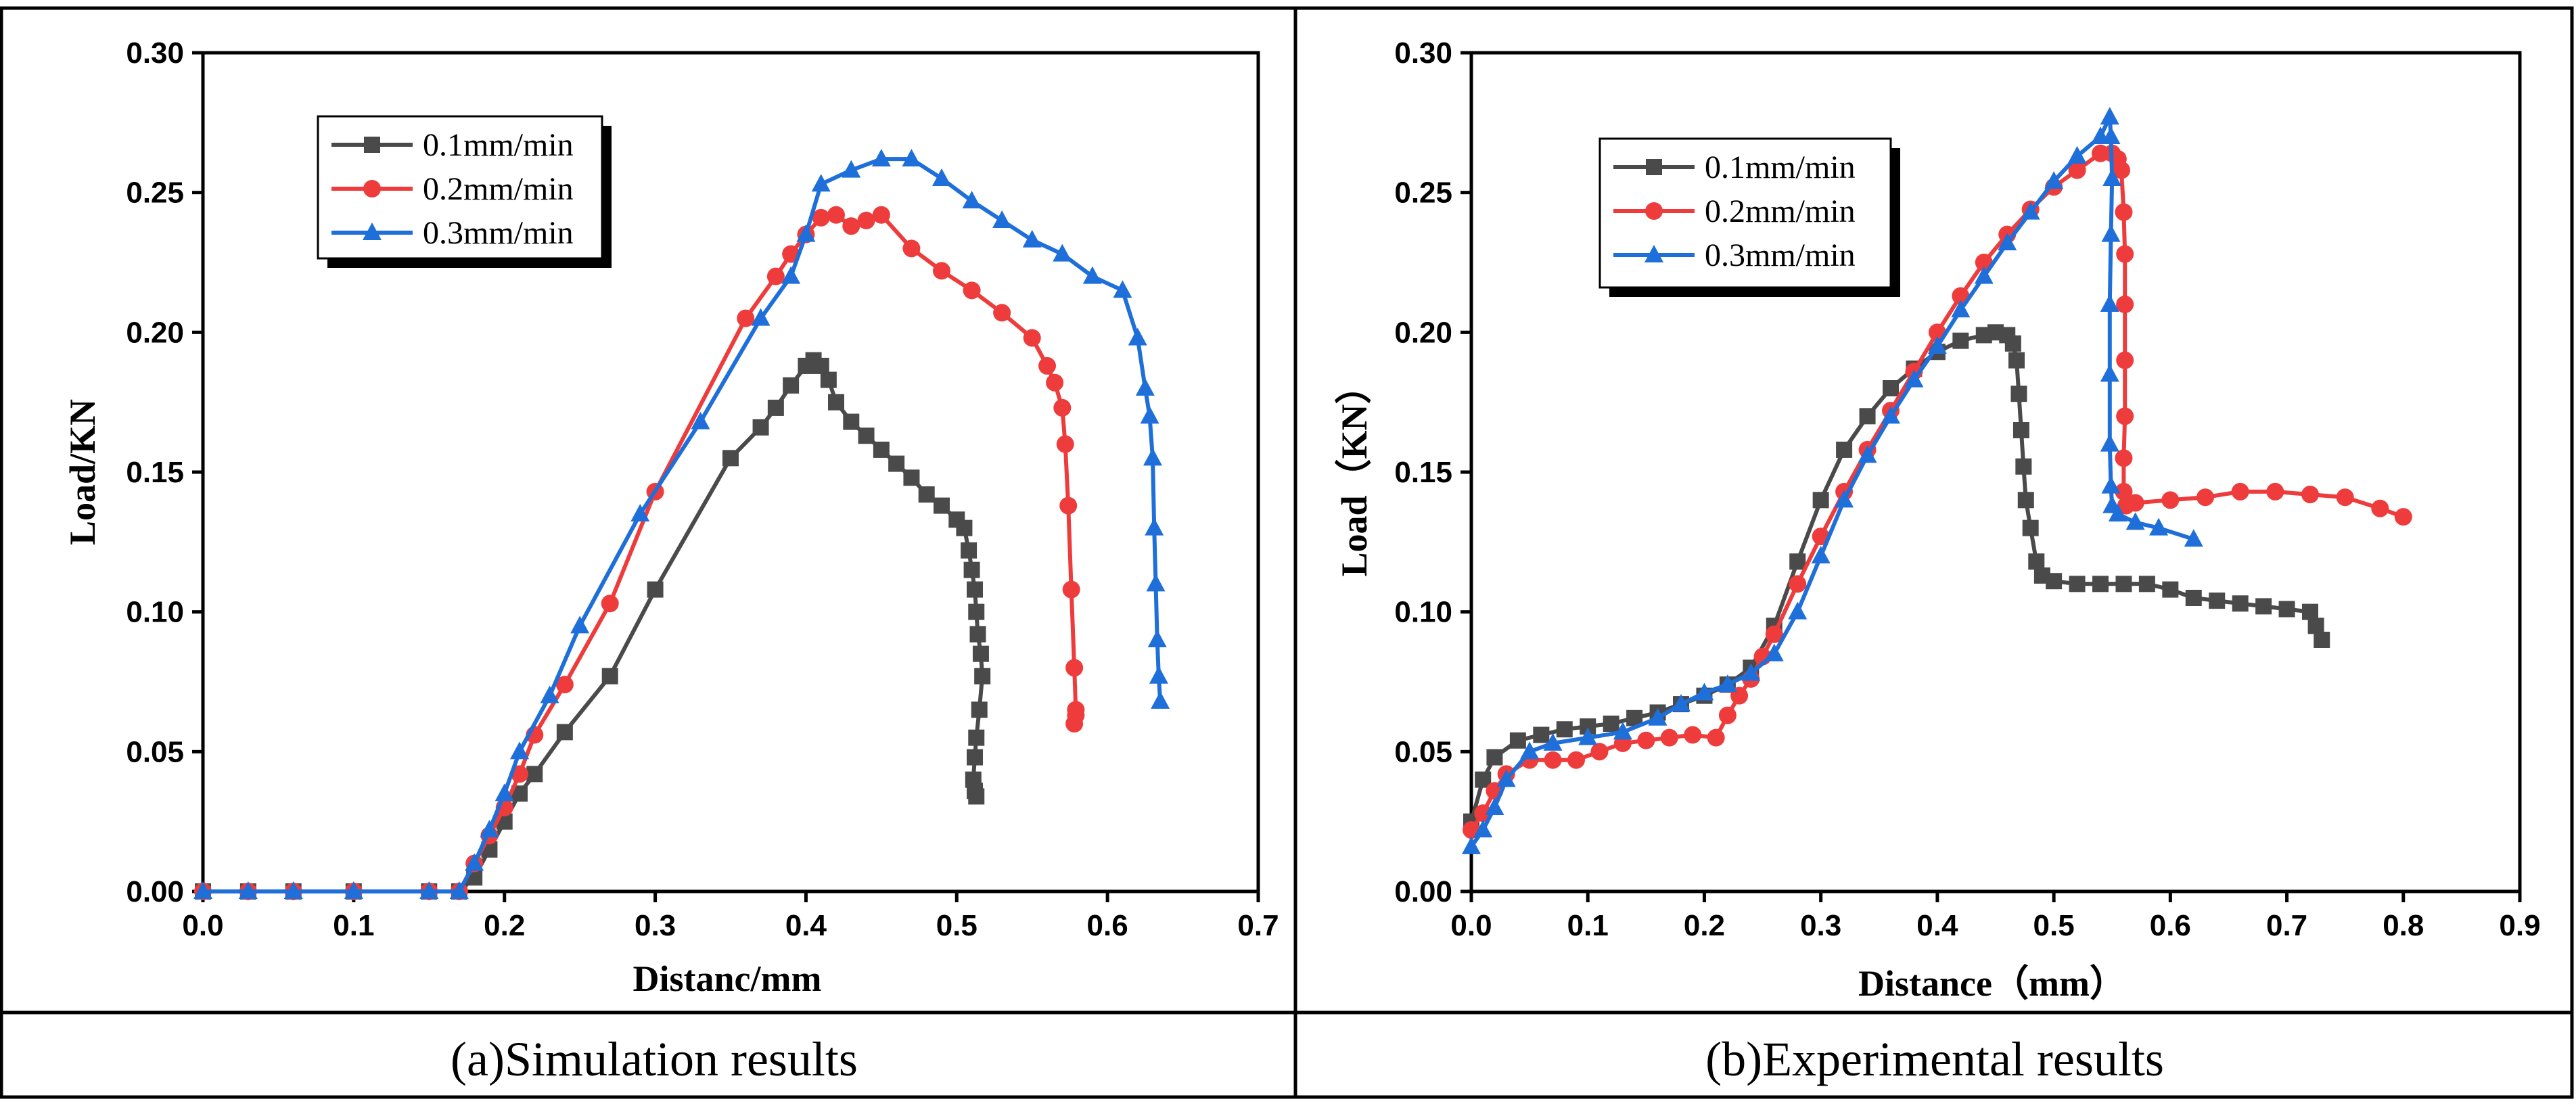  What do you see at coordinates (1423, 473) in the screenshot?
I see `y-tick-label: 0.15` at bounding box center [1423, 473].